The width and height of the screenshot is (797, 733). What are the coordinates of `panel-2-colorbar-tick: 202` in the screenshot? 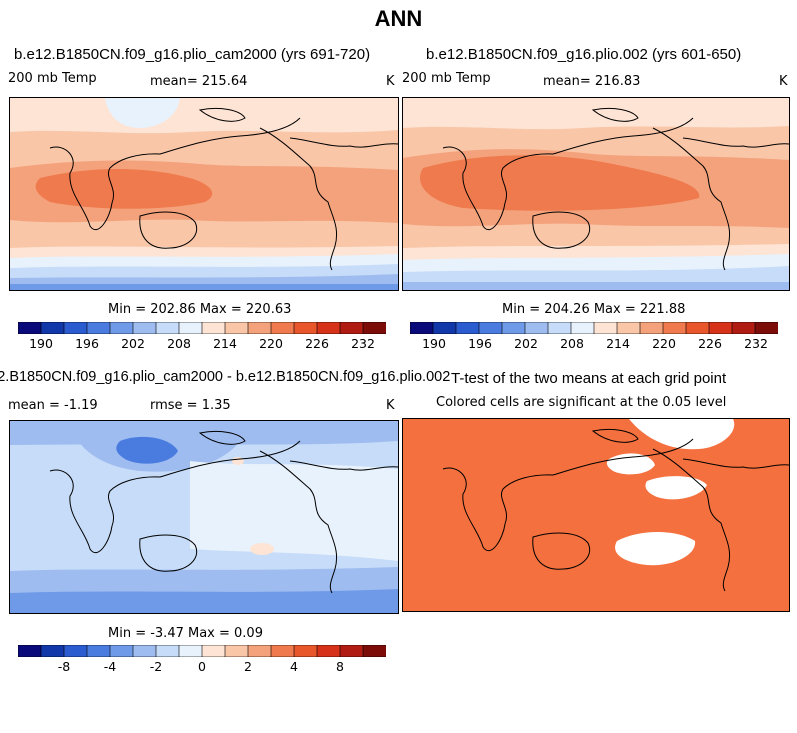 It's located at (526, 343).